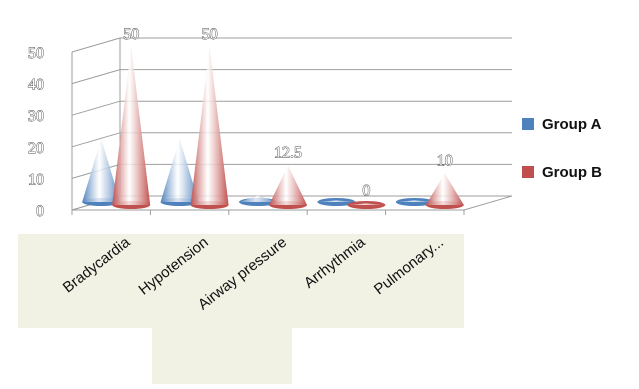  Describe the element at coordinates (445, 160) in the screenshot. I see `data-label: 10` at that location.